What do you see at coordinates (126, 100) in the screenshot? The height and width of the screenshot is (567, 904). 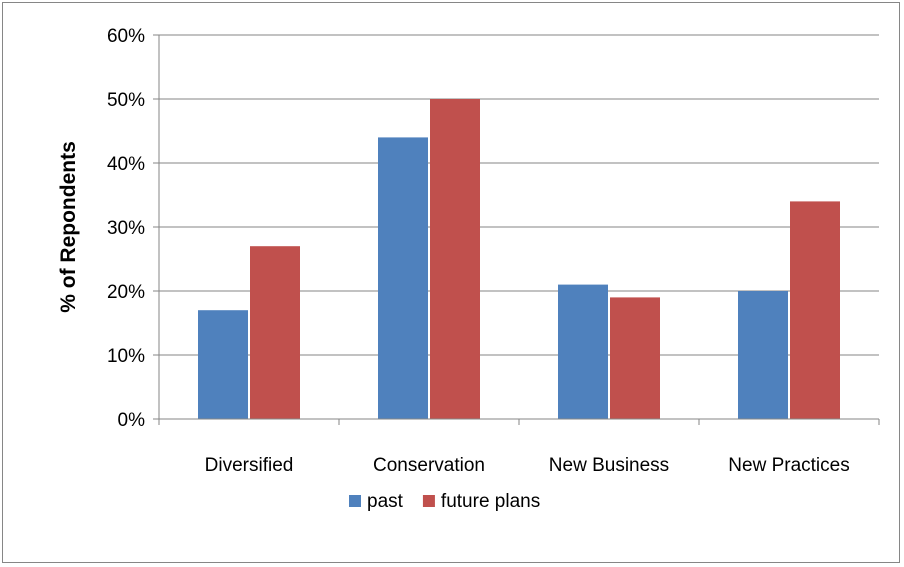 I see `y-tick-label: 50%` at bounding box center [126, 100].